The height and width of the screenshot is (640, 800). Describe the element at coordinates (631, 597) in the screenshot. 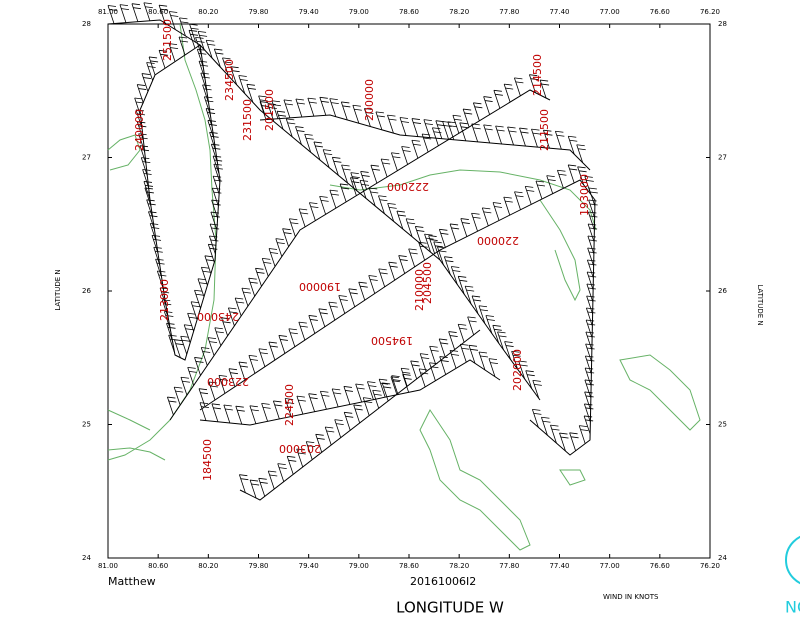

I see `wind-units: WIND IN KNOTS` at that location.